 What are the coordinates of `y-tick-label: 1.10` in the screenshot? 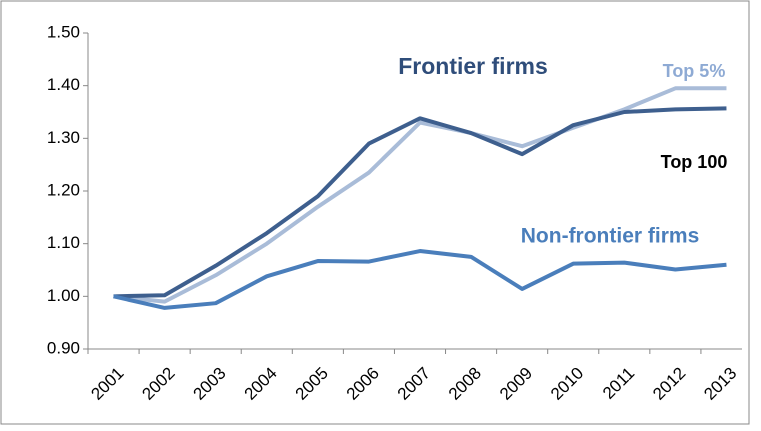 It's located at (63, 242).